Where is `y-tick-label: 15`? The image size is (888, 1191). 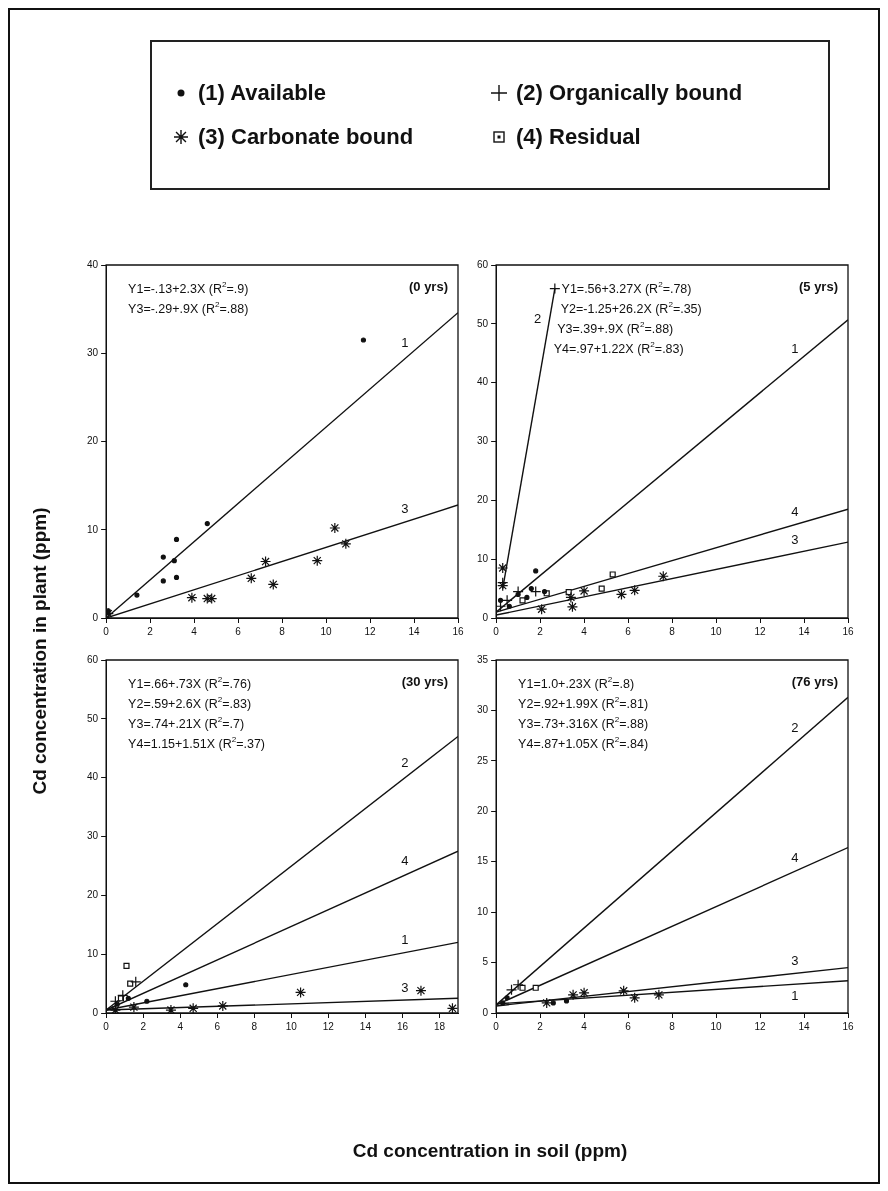 y-tick-label: 15 is located at coordinates (483, 861).